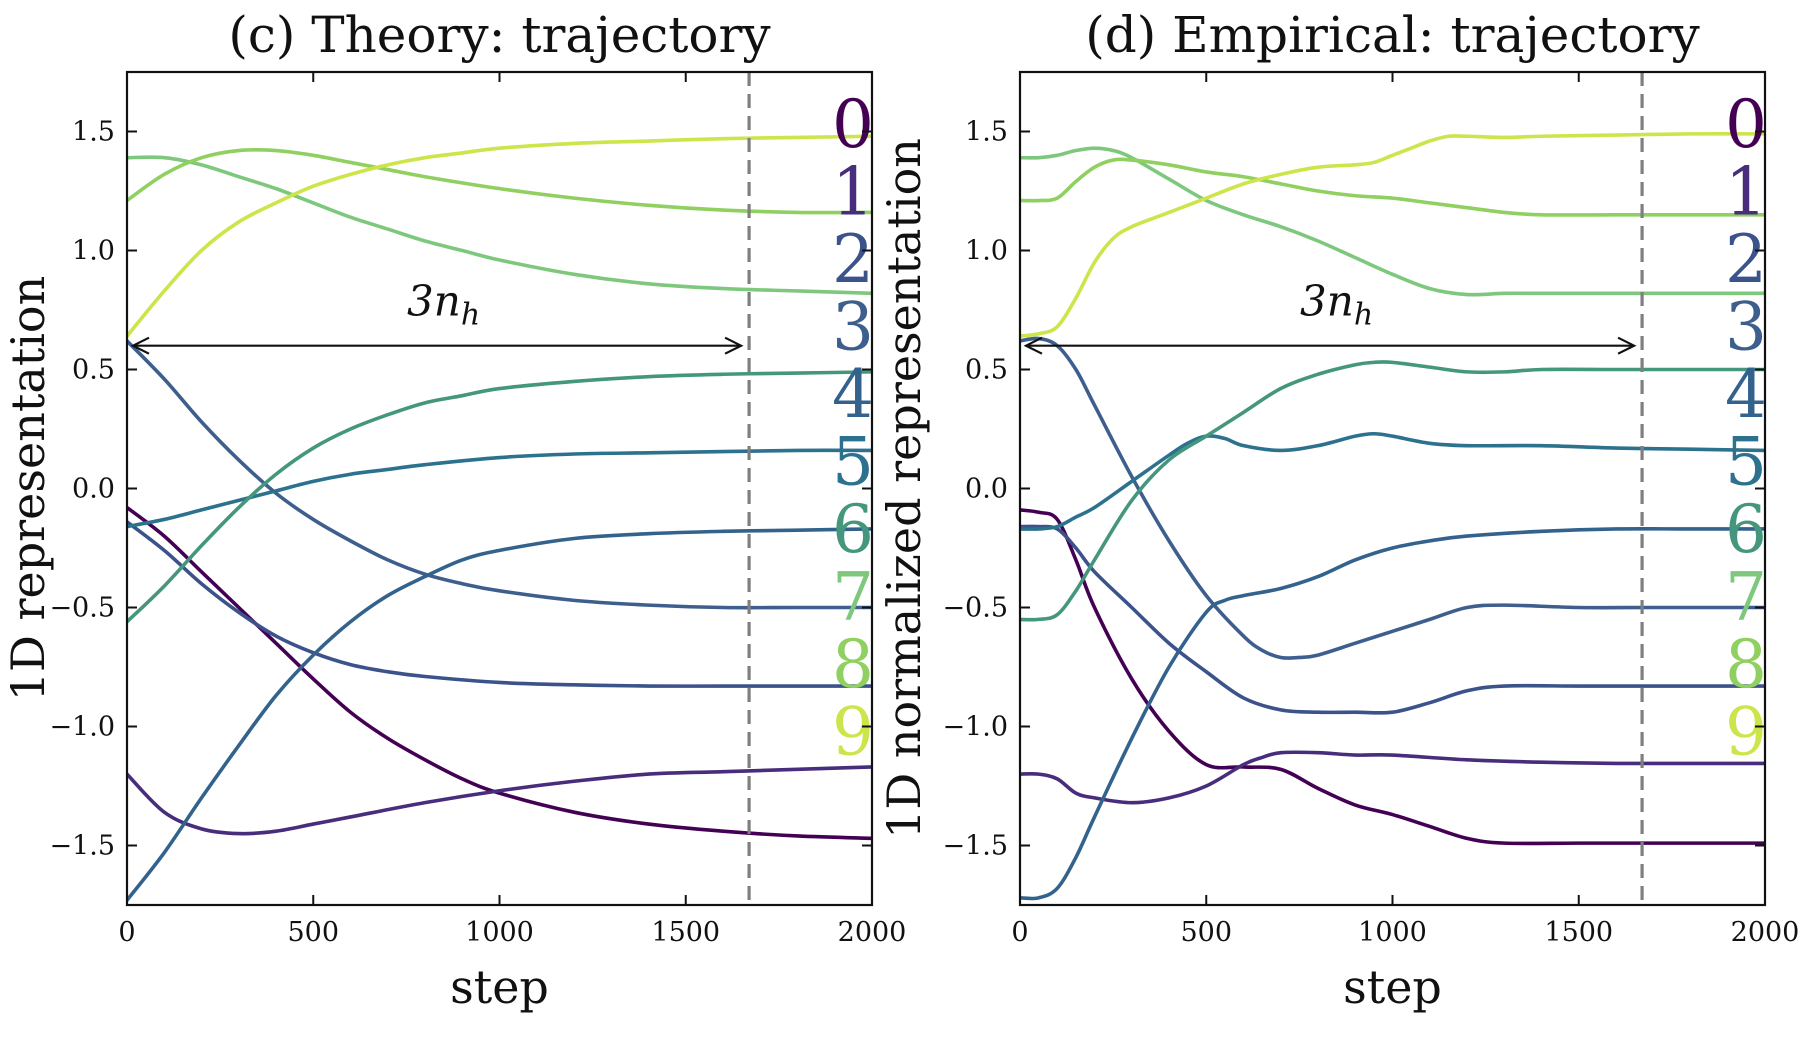 The width and height of the screenshot is (1800, 1041). Describe the element at coordinates (904, 488) in the screenshot. I see `y-axis-label: 1D normalized representation` at that location.